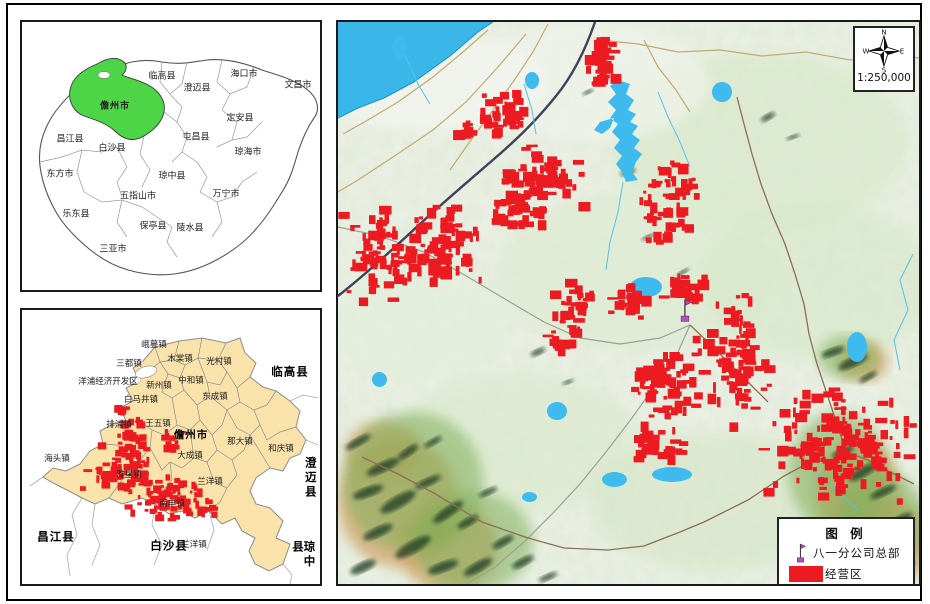 The image size is (930, 604). I want to click on legend-box: 图 例 八一分公司总部 经营区, so click(846, 550).